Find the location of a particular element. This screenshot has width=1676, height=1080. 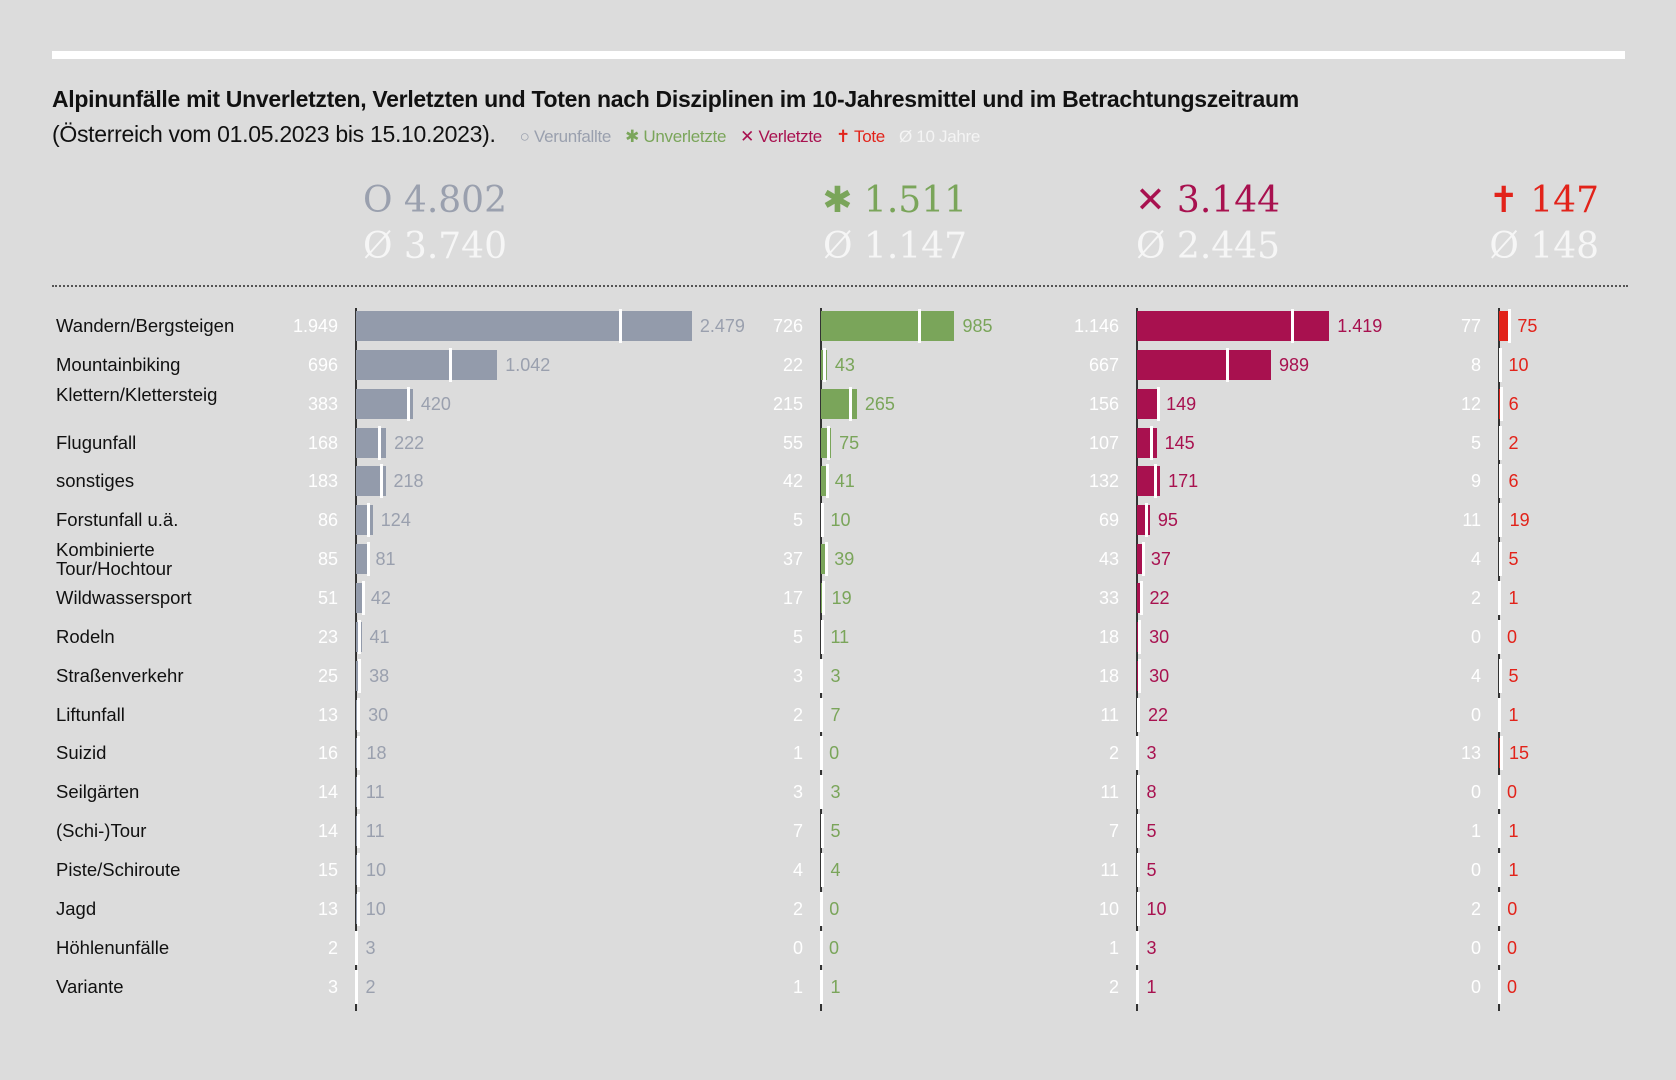

top-rule is located at coordinates (838, 55).